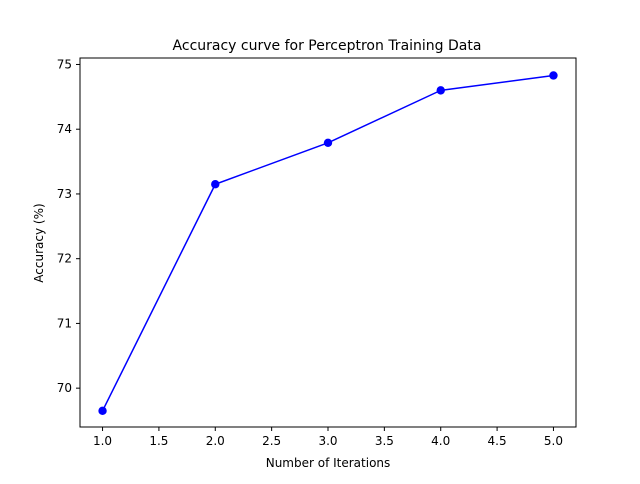  Describe the element at coordinates (271, 441) in the screenshot. I see `x-tick-label: 2.5` at that location.